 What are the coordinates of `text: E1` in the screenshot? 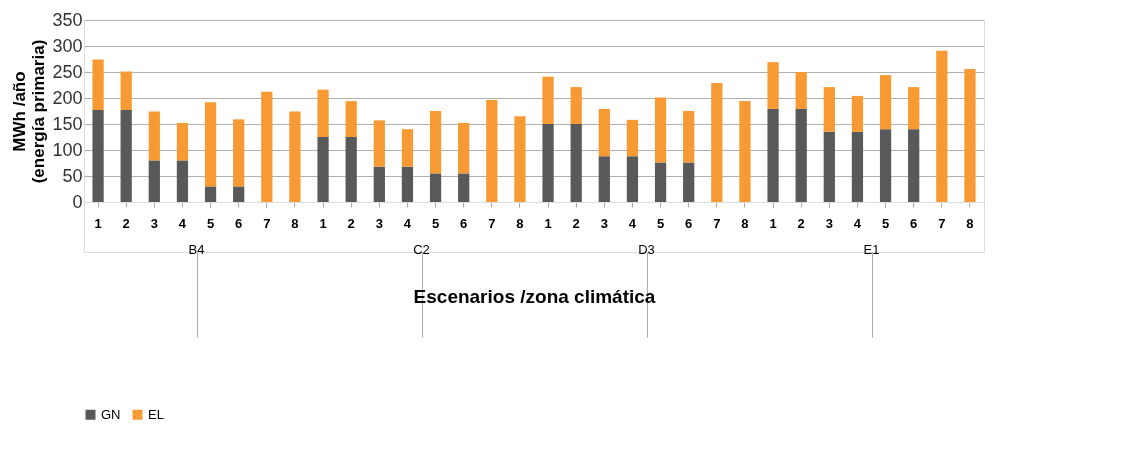 It's located at (871, 249).